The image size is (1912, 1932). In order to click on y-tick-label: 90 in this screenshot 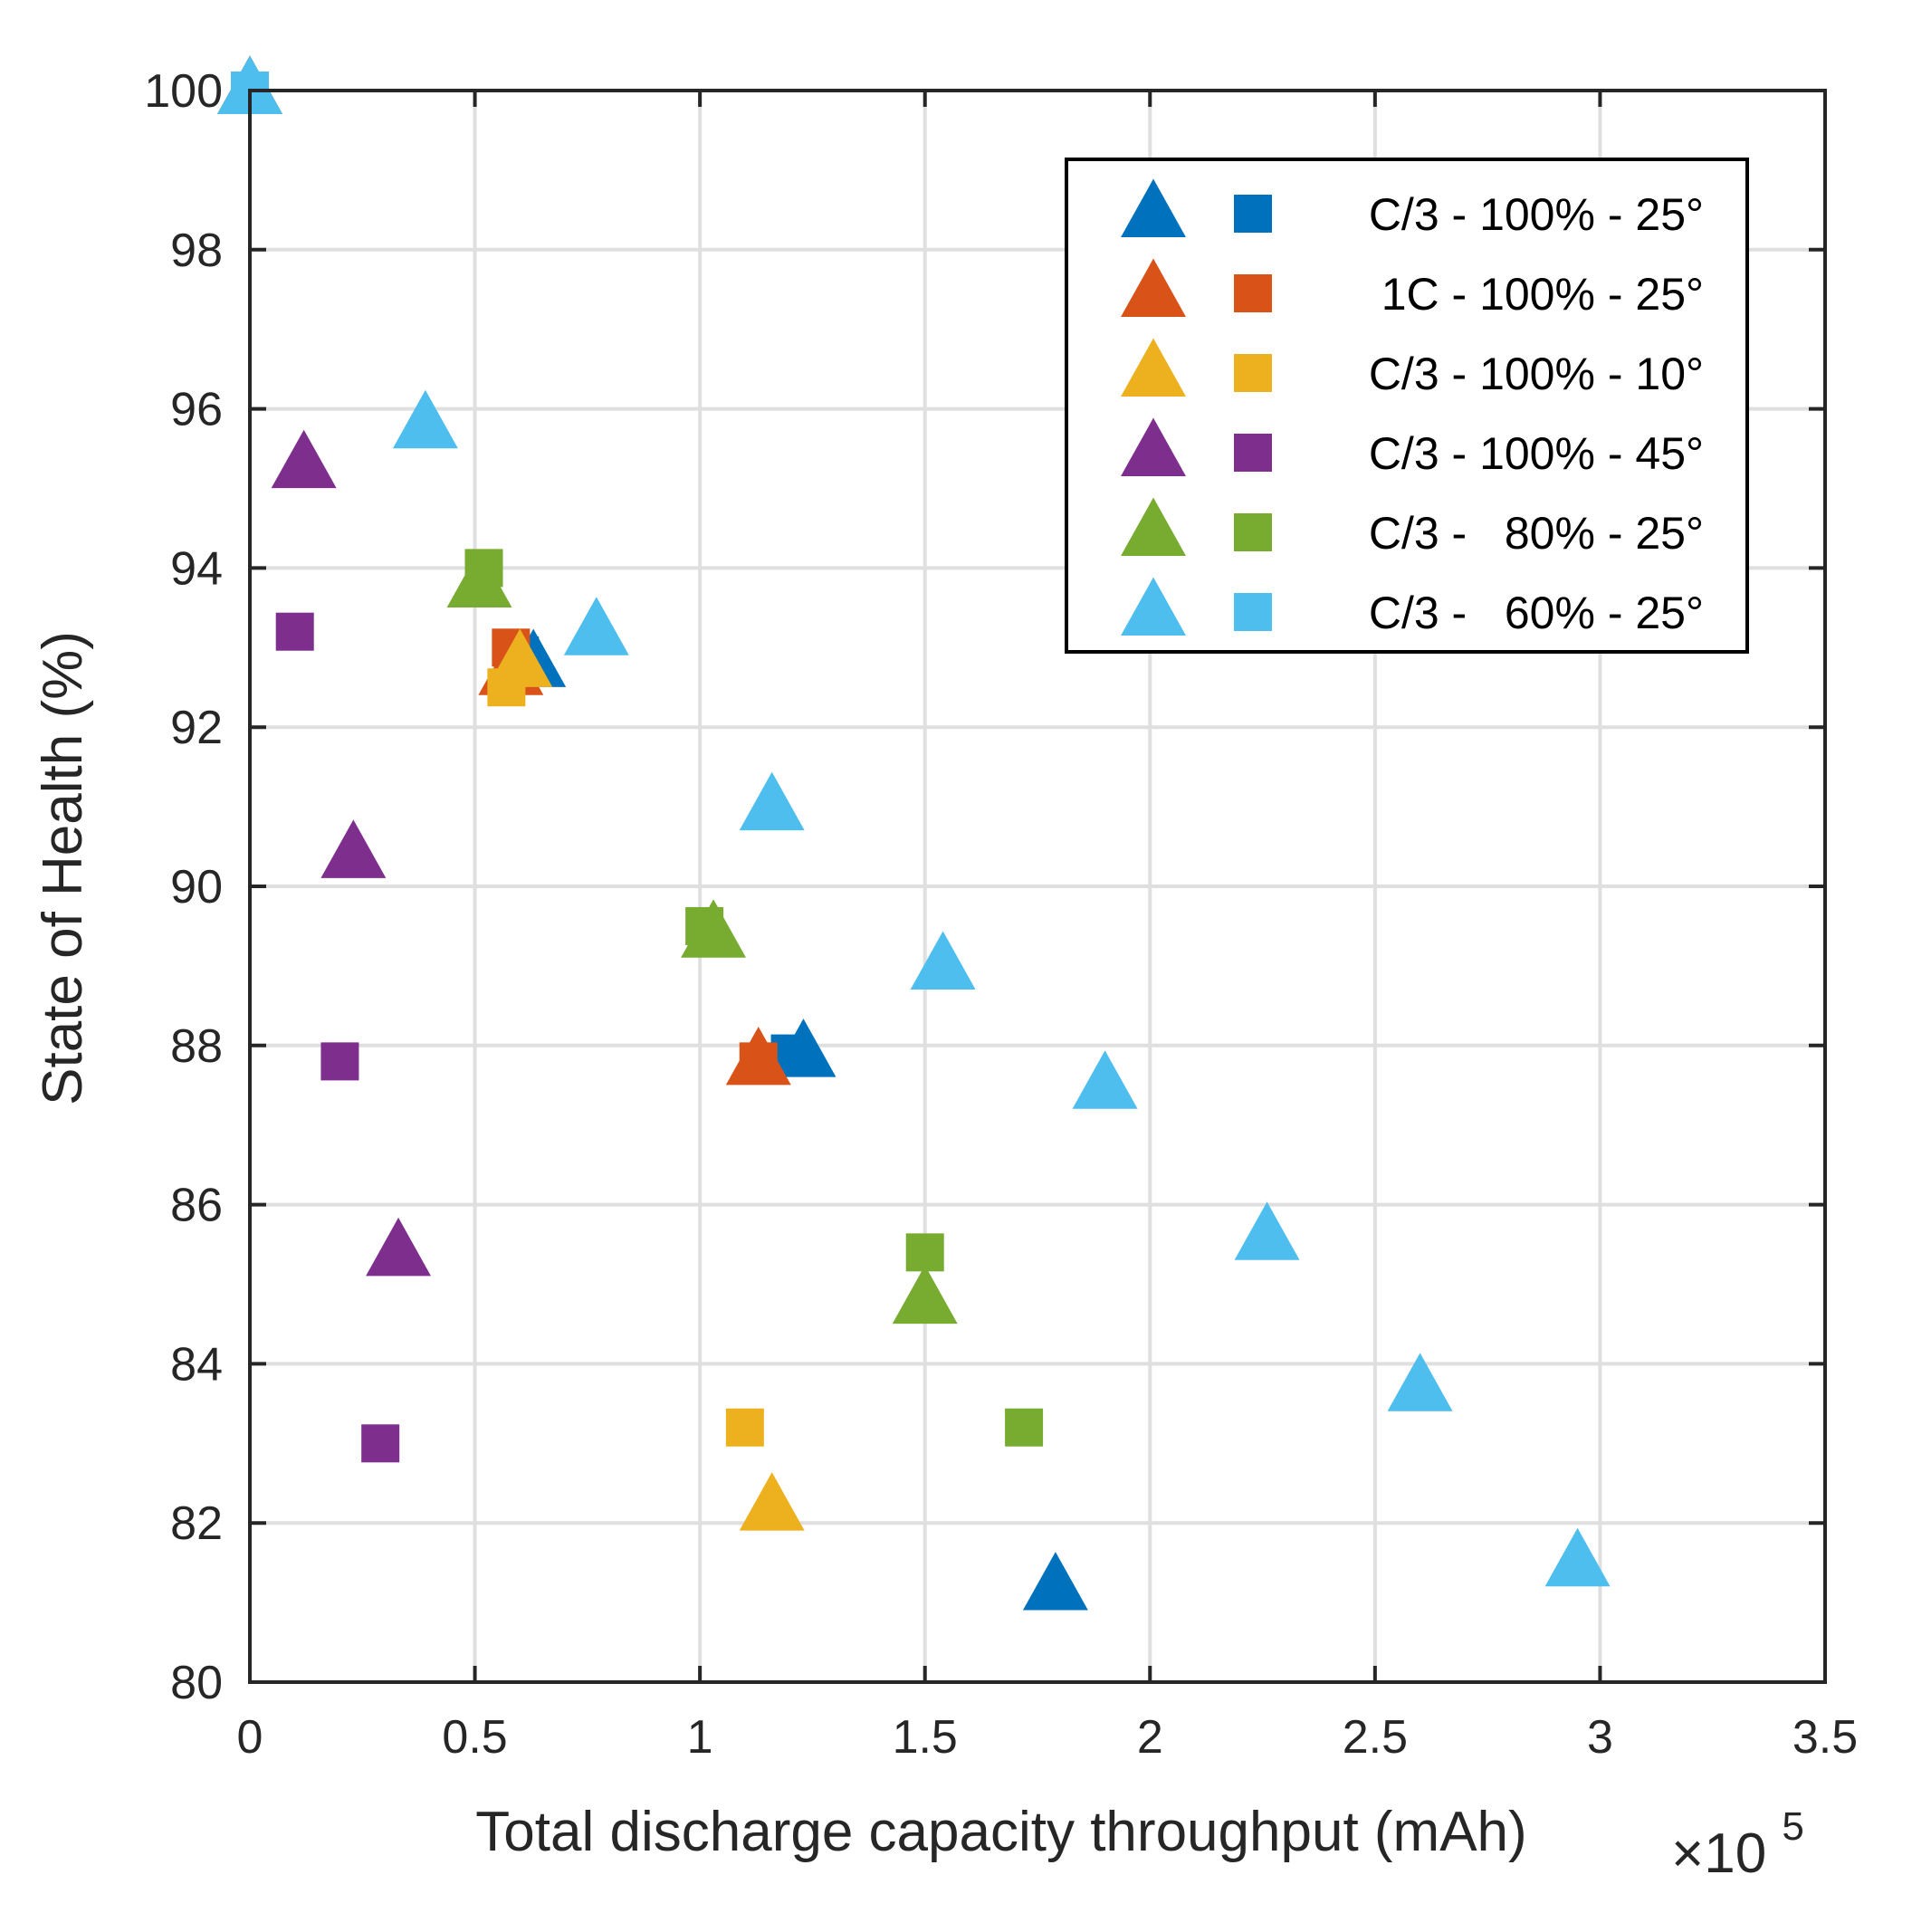, I will do `click(196, 887)`.